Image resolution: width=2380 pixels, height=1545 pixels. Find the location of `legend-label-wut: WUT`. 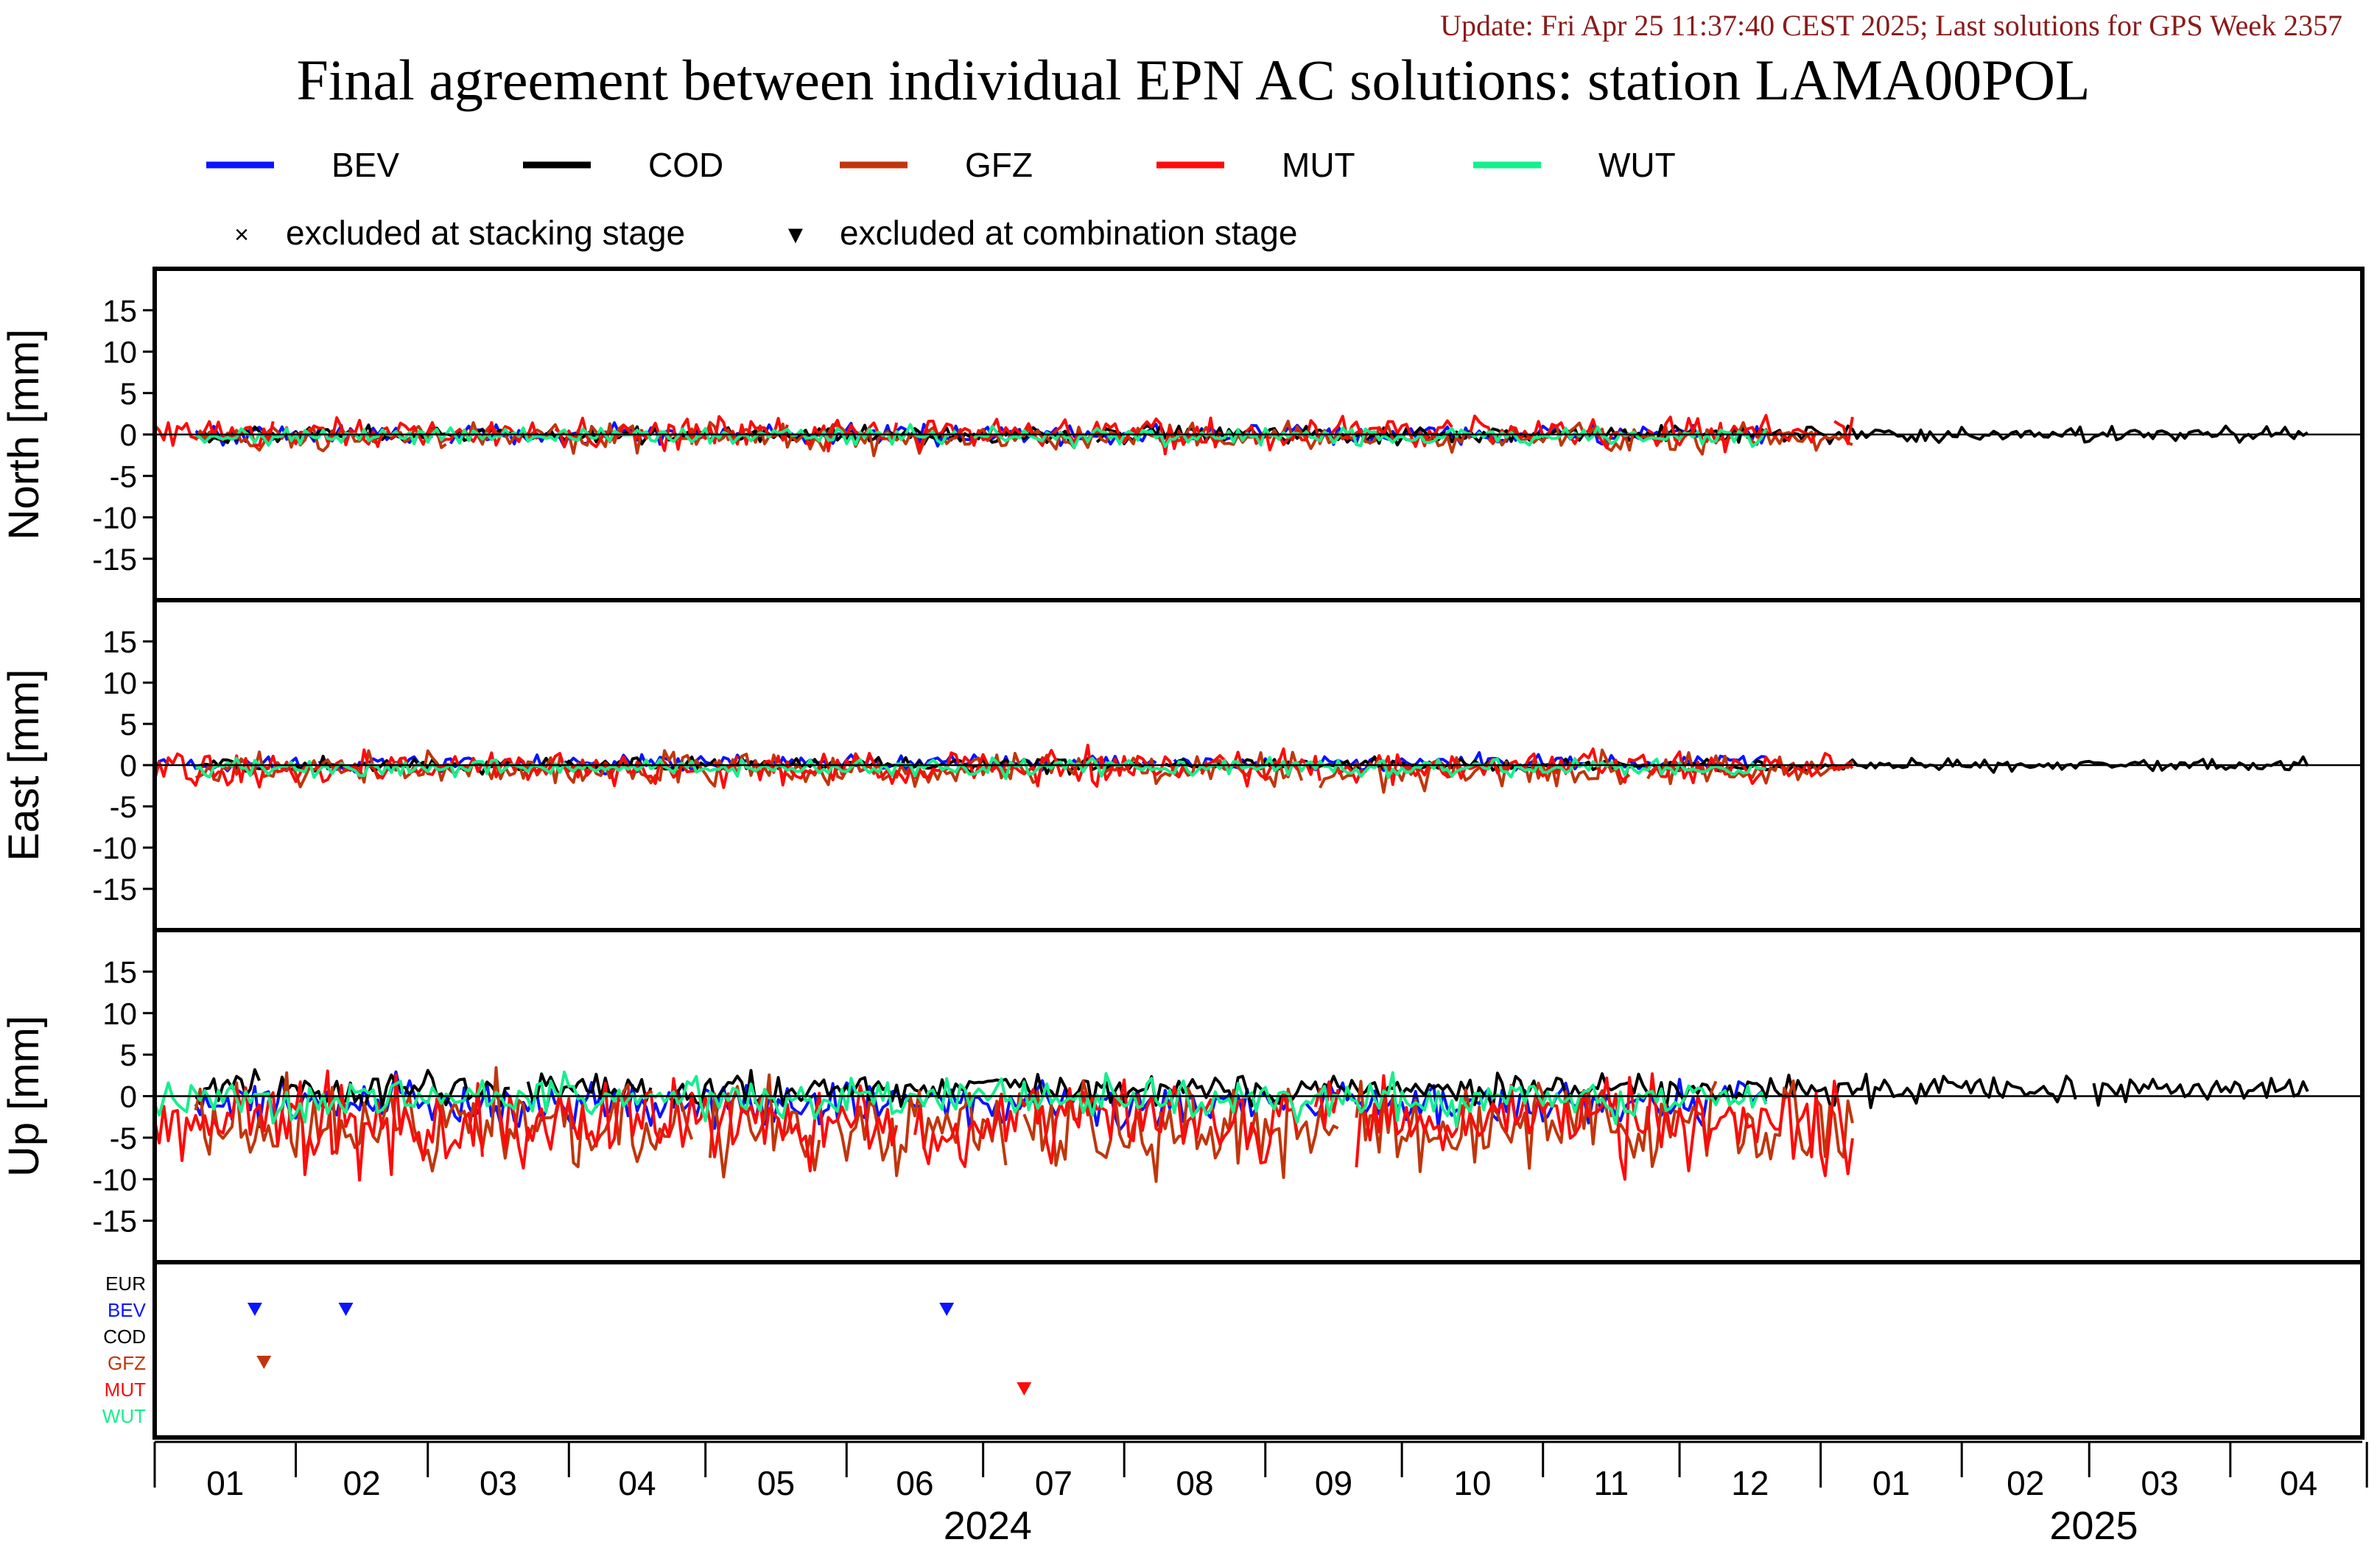

legend-label-wut: WUT is located at coordinates (1637, 165).